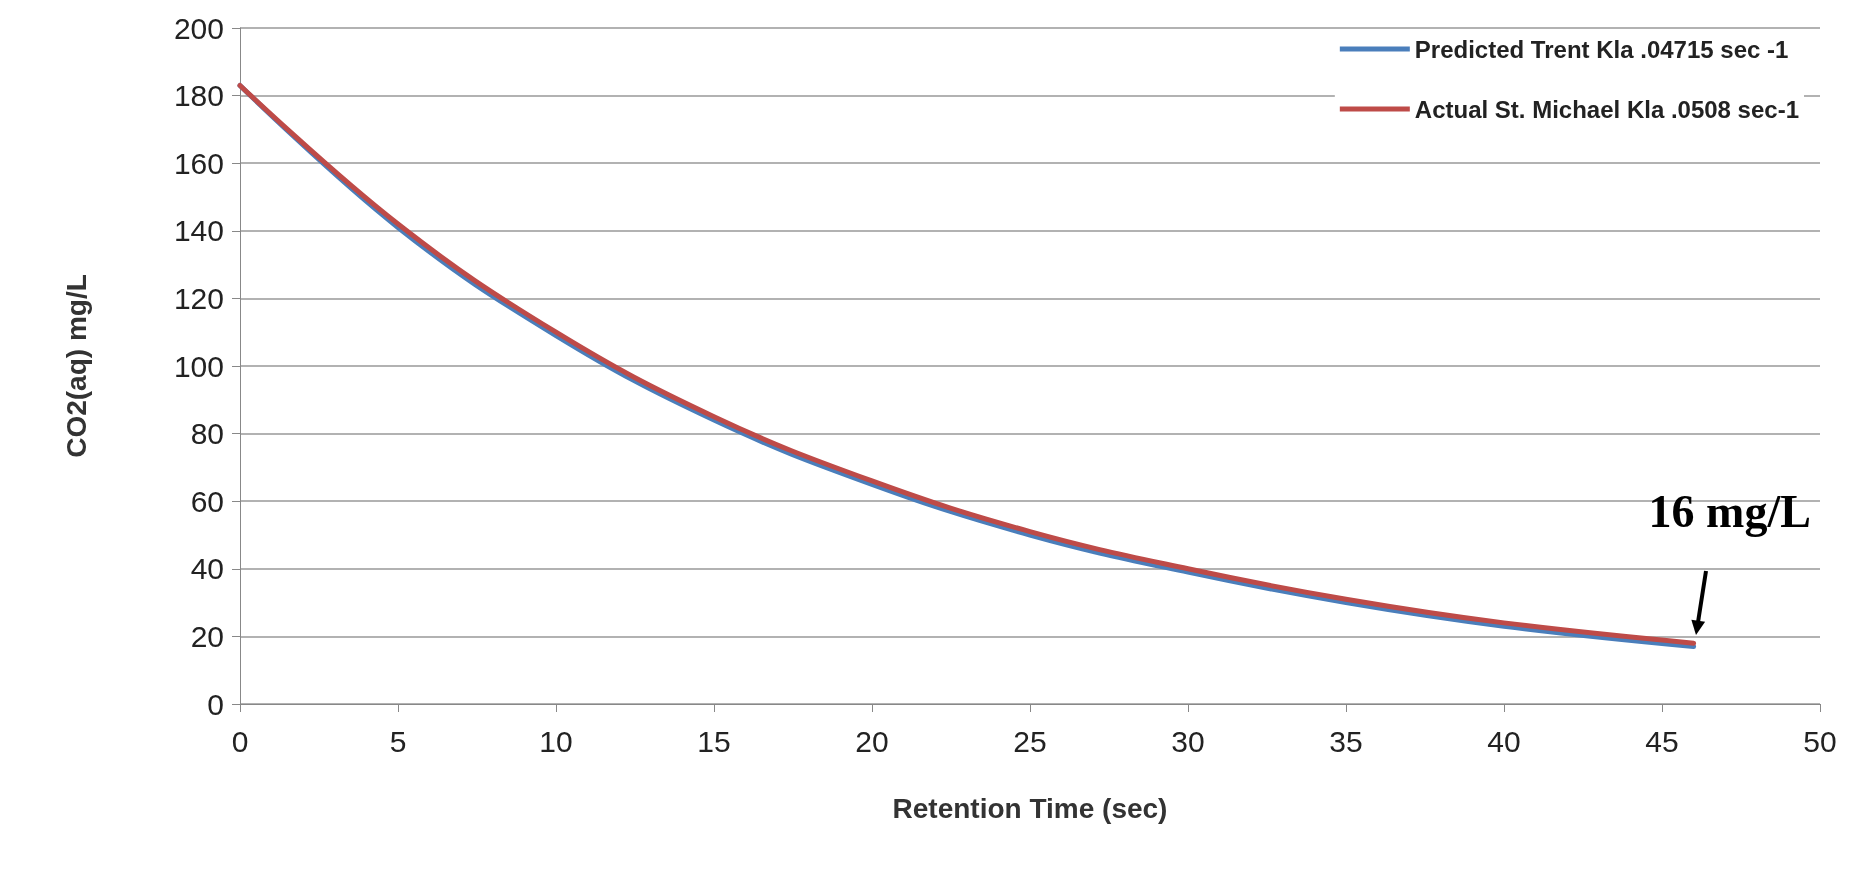  What do you see at coordinates (398, 741) in the screenshot?
I see `x-tick-label: 5` at bounding box center [398, 741].